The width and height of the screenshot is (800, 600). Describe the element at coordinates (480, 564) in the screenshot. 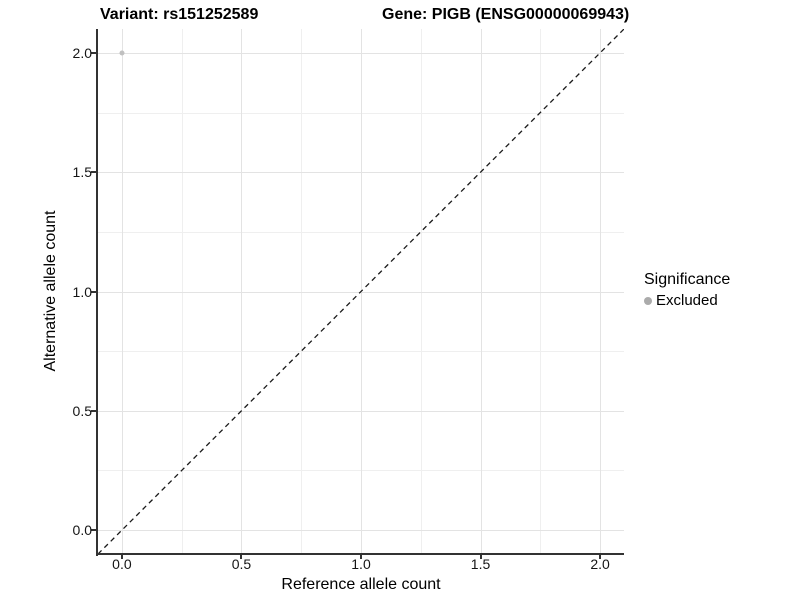

I see `x-axis-tick-label: 1.5` at that location.